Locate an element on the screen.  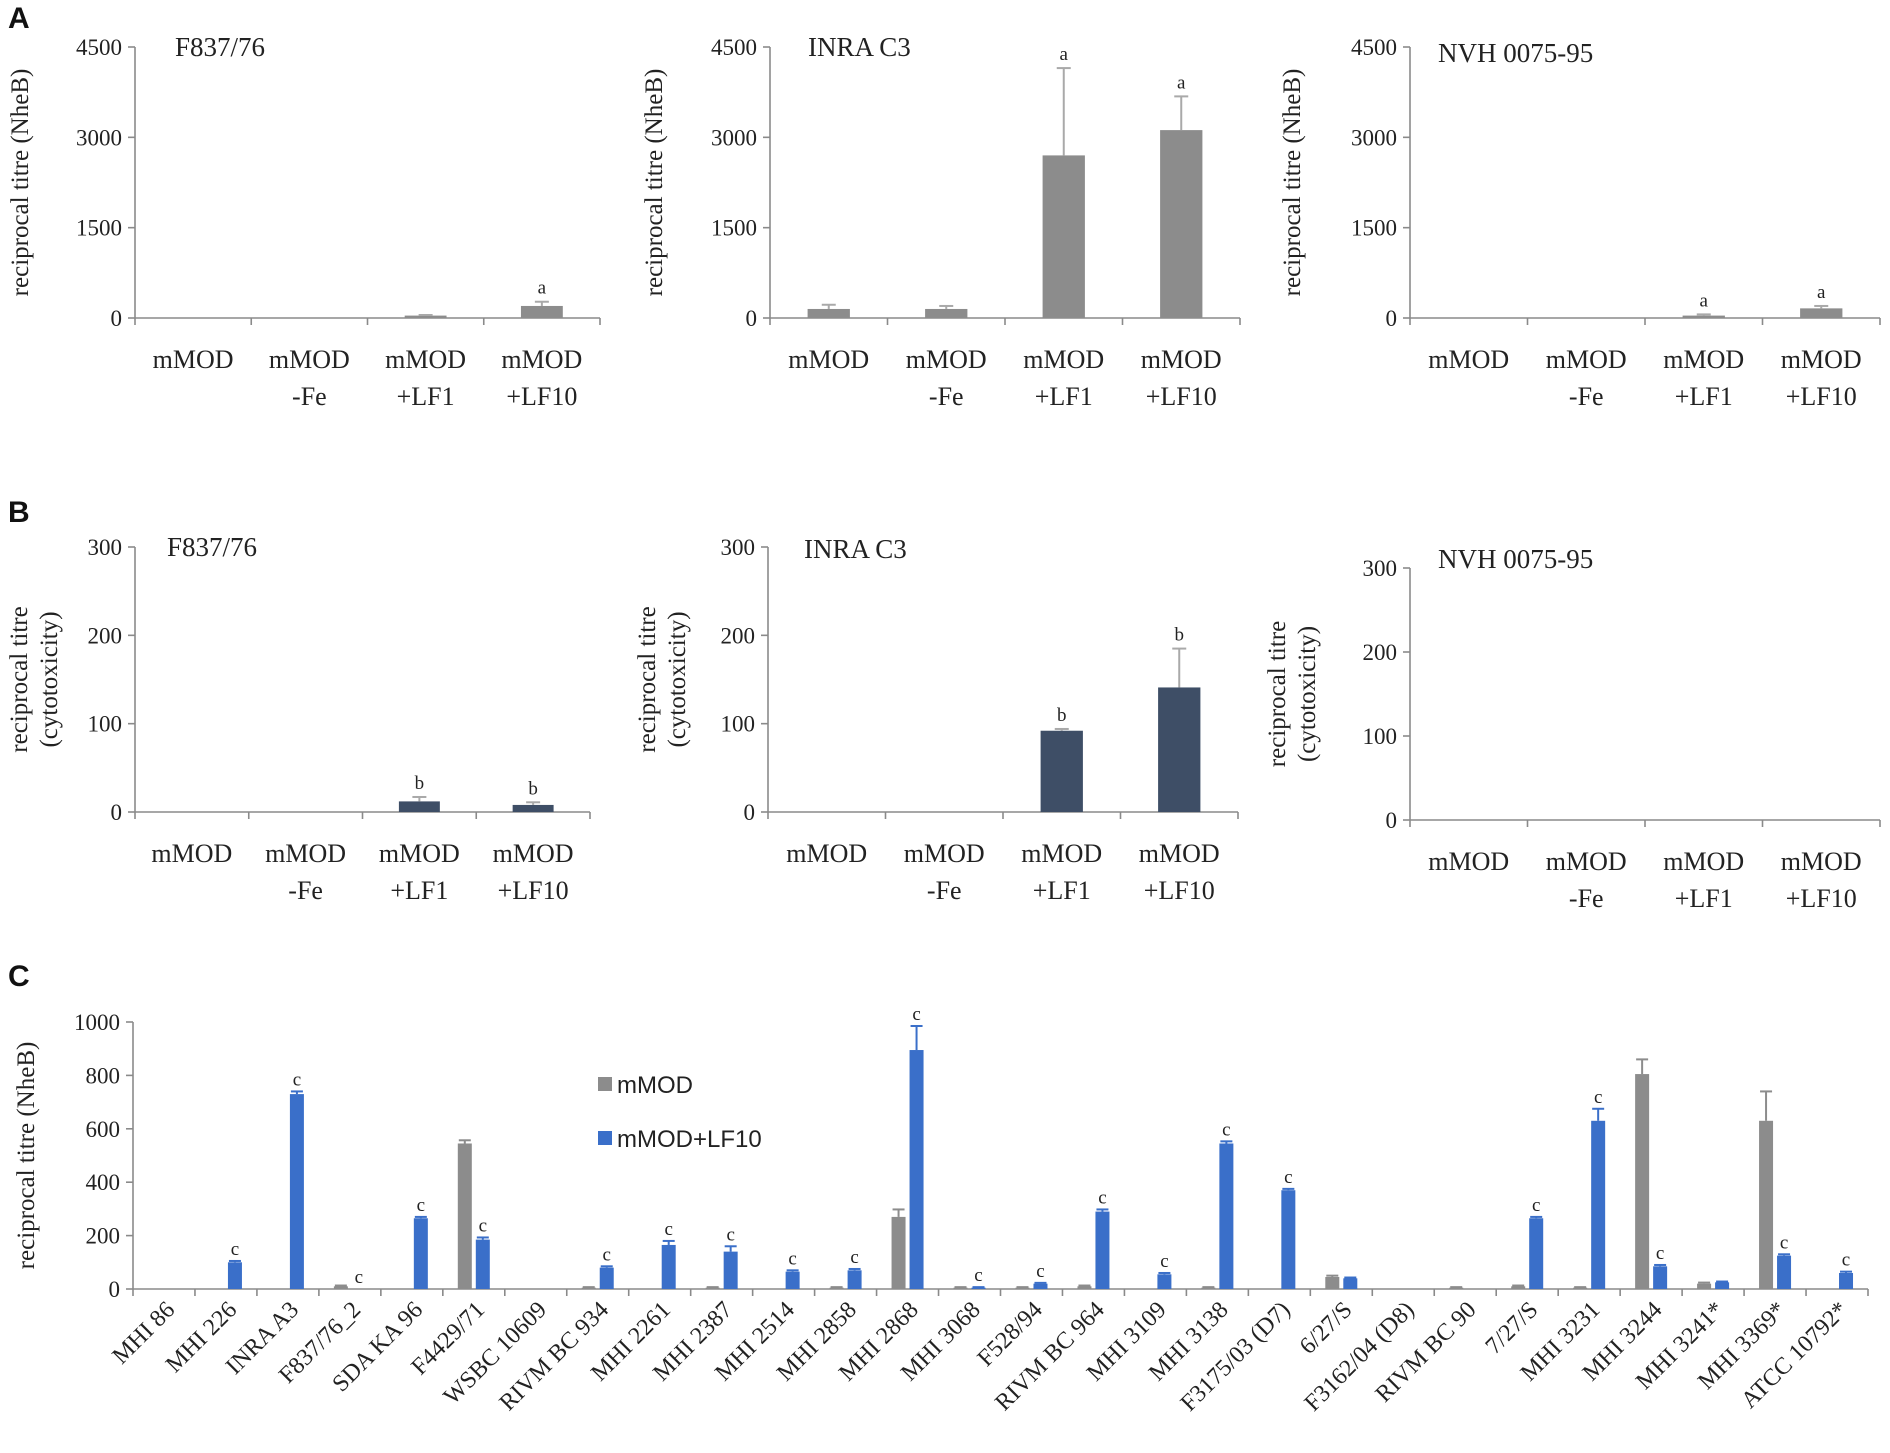
y-tick-label: 100 is located at coordinates (738, 724).